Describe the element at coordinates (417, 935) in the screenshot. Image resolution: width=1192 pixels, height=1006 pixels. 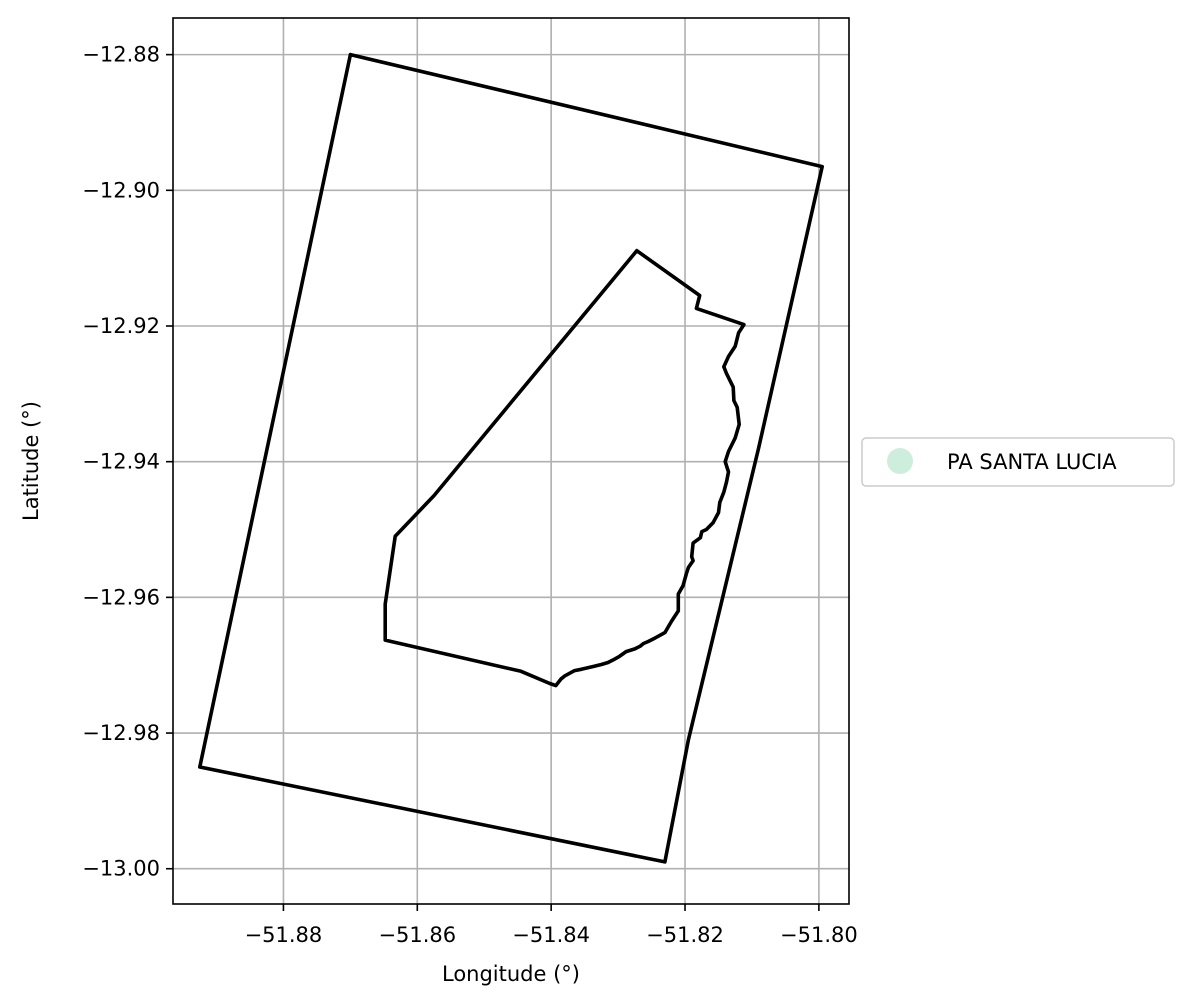
I see `x-tick-label: −51.86` at that location.